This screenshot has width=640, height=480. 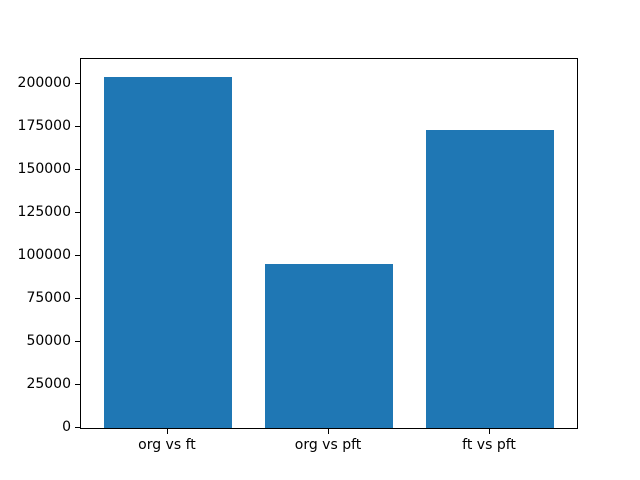 What do you see at coordinates (66, 427) in the screenshot?
I see `y-tick-label: 0` at bounding box center [66, 427].